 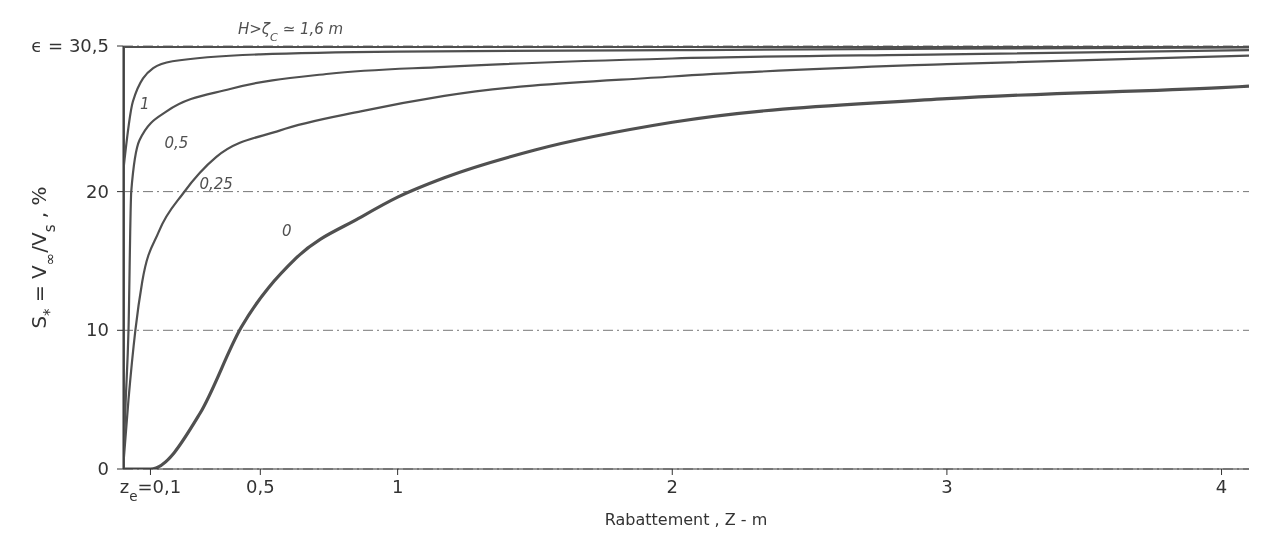 What do you see at coordinates (686, 519) in the screenshot?
I see `x-axis-title: Rabattement , Z - m` at bounding box center [686, 519].